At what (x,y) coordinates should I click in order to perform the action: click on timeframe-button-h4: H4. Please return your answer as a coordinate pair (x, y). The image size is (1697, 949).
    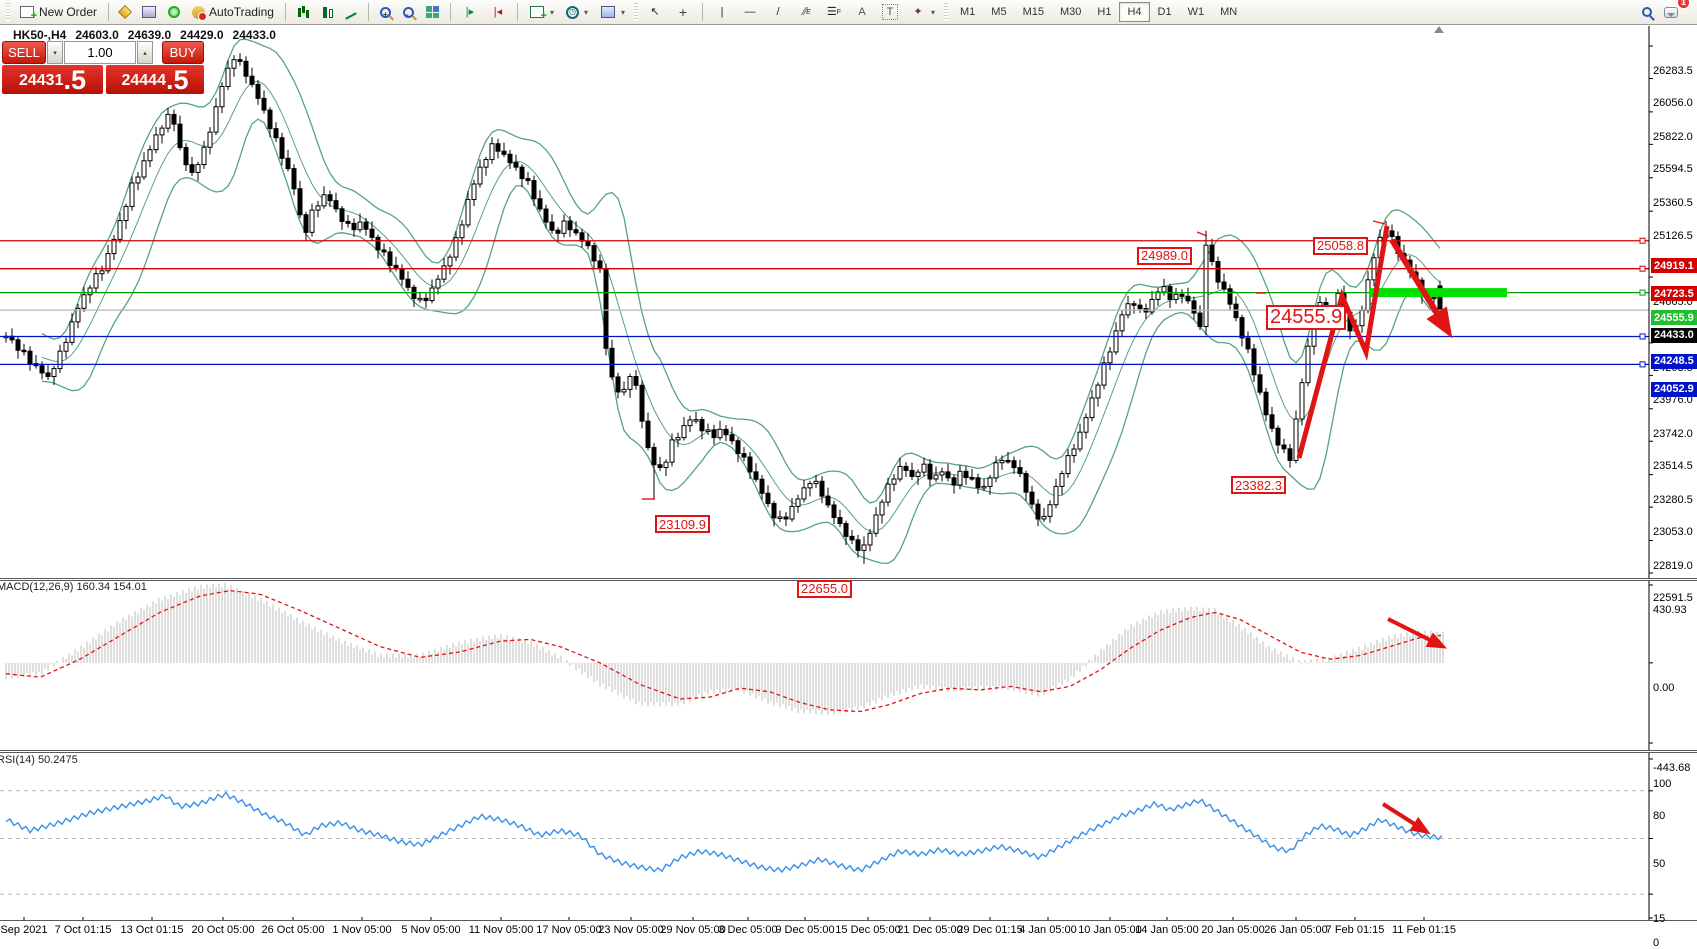
    Looking at the image, I should click on (1134, 12).